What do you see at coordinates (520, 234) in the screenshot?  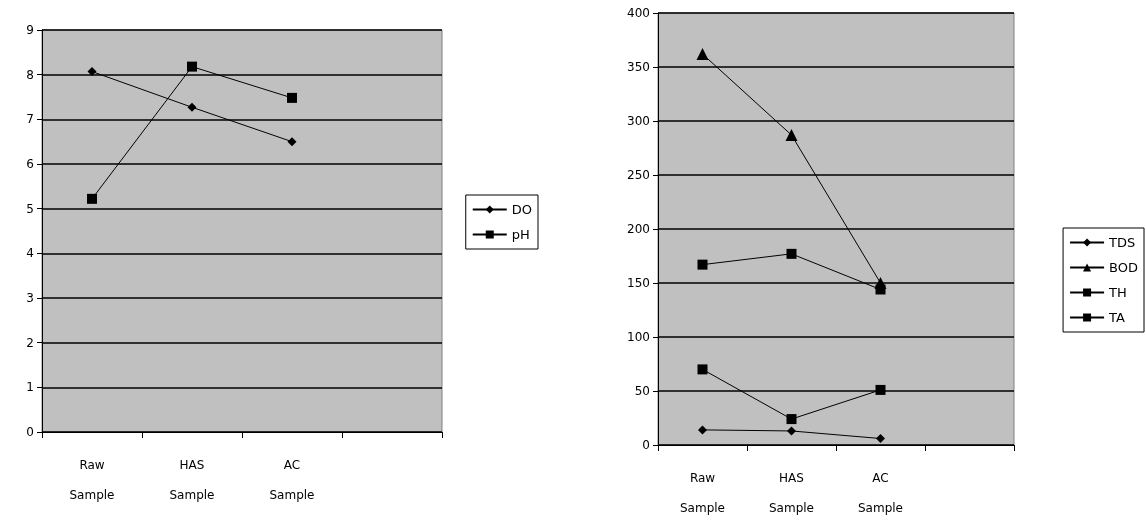 I see `legend-label: pH` at bounding box center [520, 234].